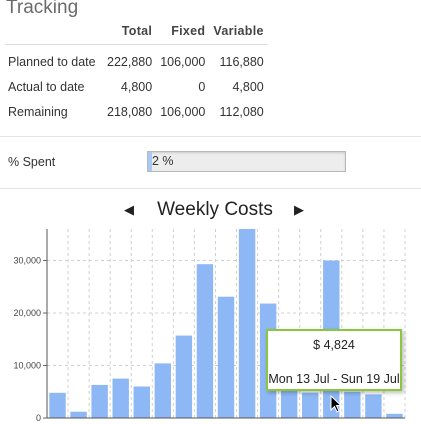 The height and width of the screenshot is (424, 421). What do you see at coordinates (183, 33) in the screenshot?
I see `header-fixed: Fixed` at bounding box center [183, 33].